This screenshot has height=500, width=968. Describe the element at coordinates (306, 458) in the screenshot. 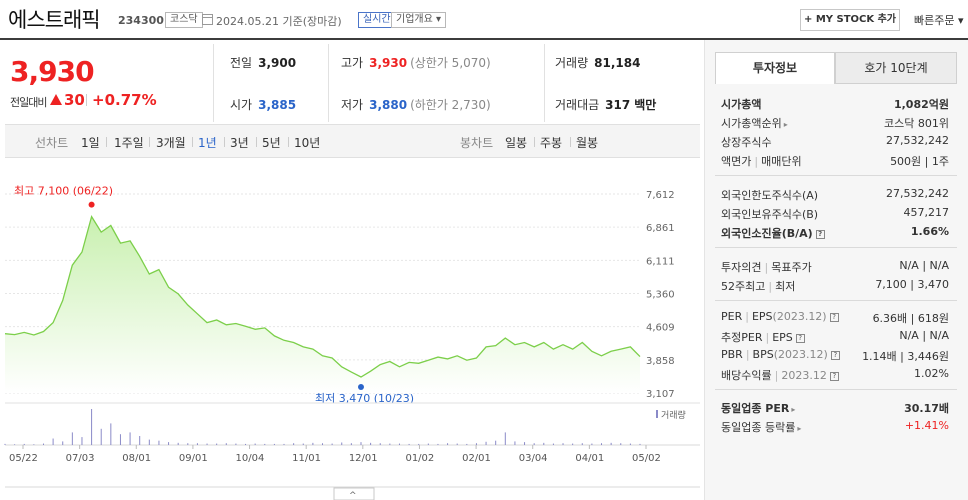

I see `x-tick-label: 11/01` at that location.